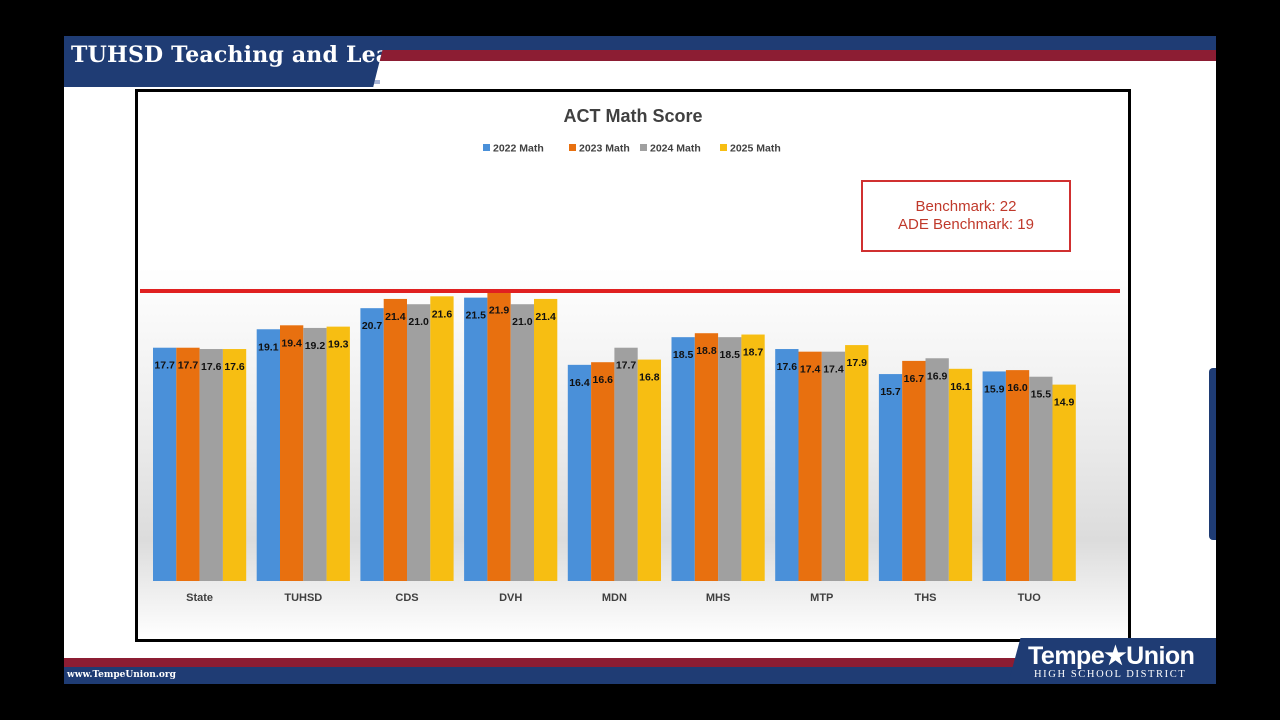  I want to click on data-label-cds-4: 21.6, so click(442, 314).